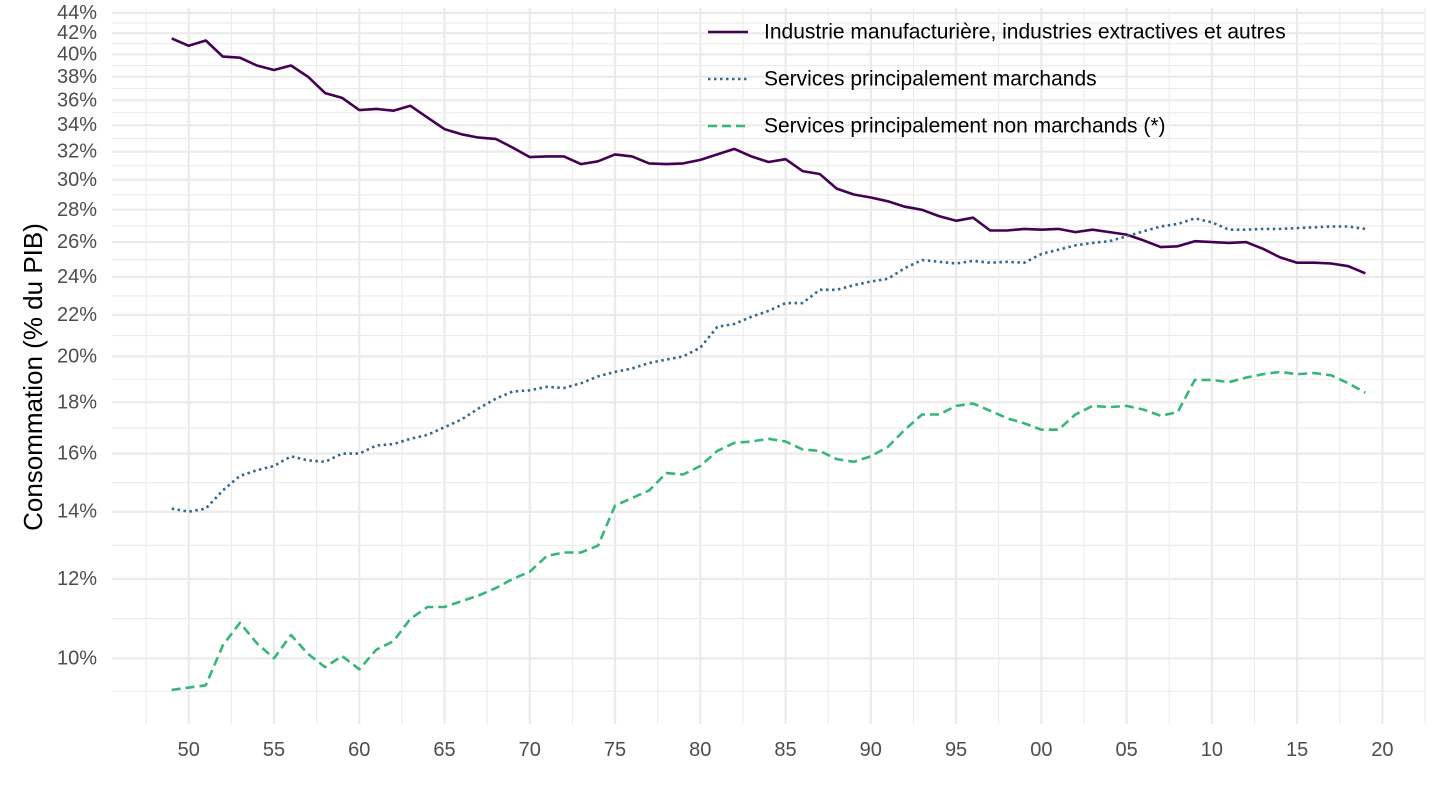  Describe the element at coordinates (77, 315) in the screenshot. I see `y-tick-label: 22%` at that location.